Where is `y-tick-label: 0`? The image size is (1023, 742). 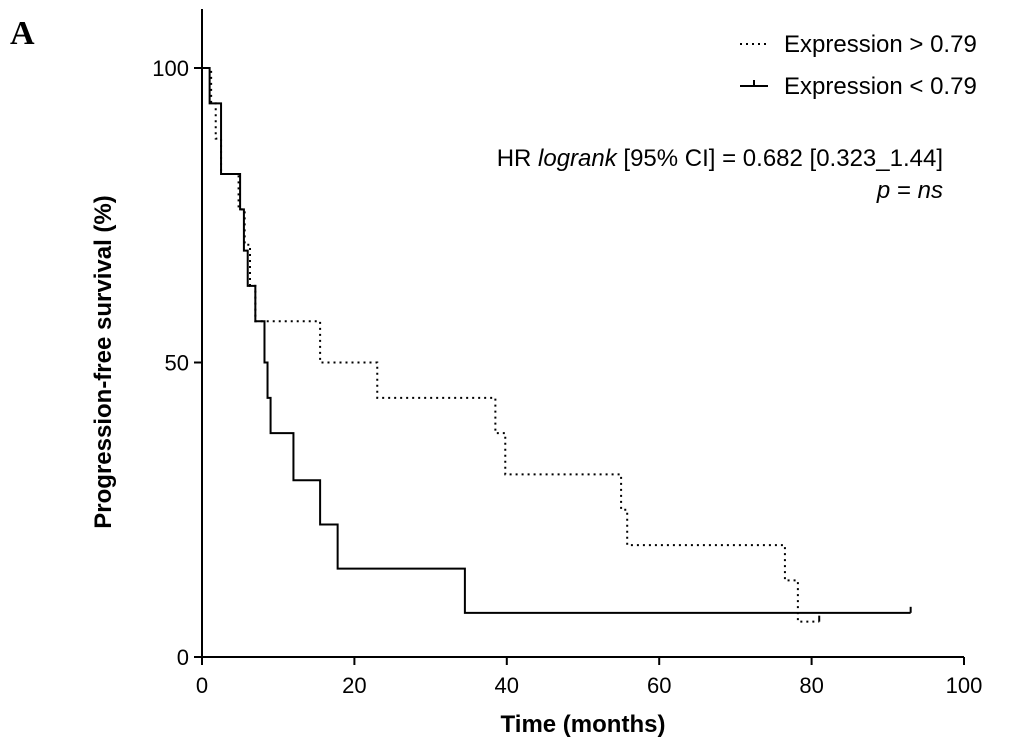 y-tick-label: 0 is located at coordinates (183, 657).